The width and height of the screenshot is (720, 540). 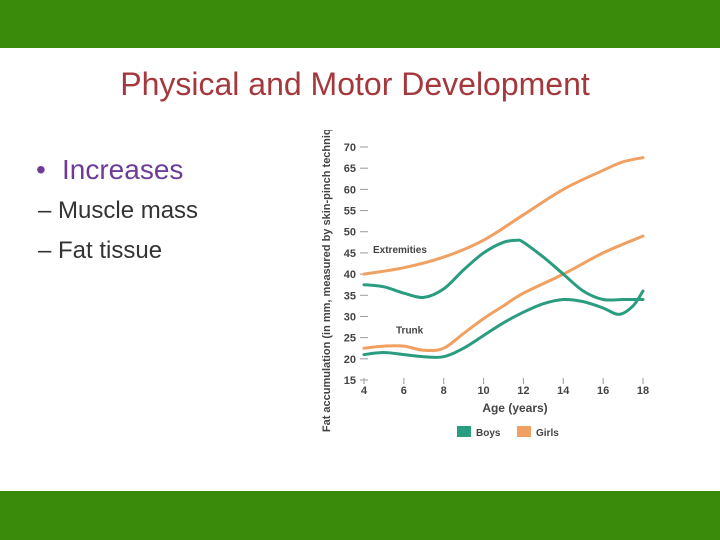 What do you see at coordinates (410, 330) in the screenshot?
I see `annotation-trunk: Trunk` at bounding box center [410, 330].